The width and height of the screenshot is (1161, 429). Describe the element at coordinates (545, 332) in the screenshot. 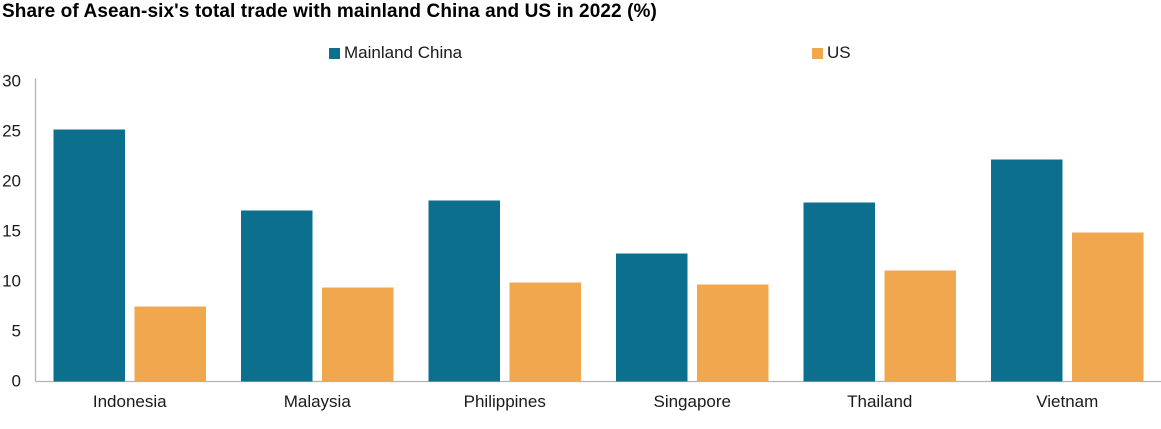

I see `bar-us-philippines` at that location.